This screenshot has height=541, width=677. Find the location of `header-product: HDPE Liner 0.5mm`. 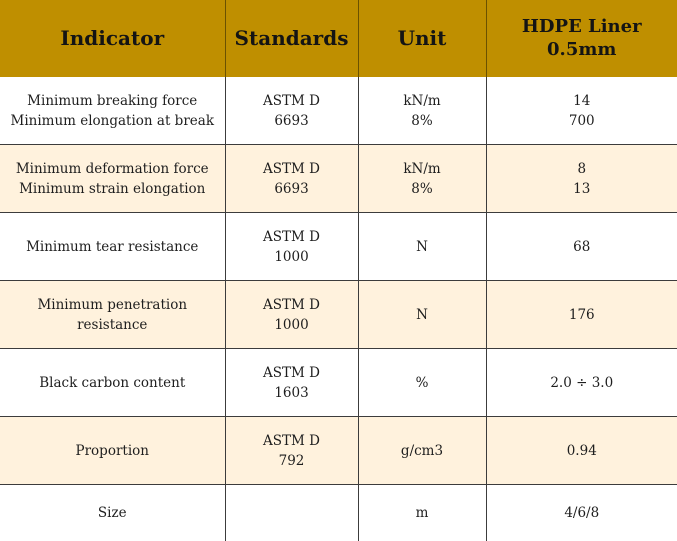

header-product: HDPE Liner 0.5mm is located at coordinates (581, 38).